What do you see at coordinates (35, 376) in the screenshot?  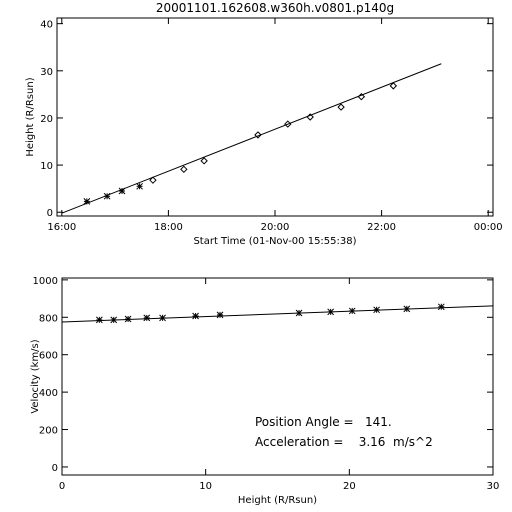 I see `y-axis-label: Velocity (km/s)` at bounding box center [35, 376].